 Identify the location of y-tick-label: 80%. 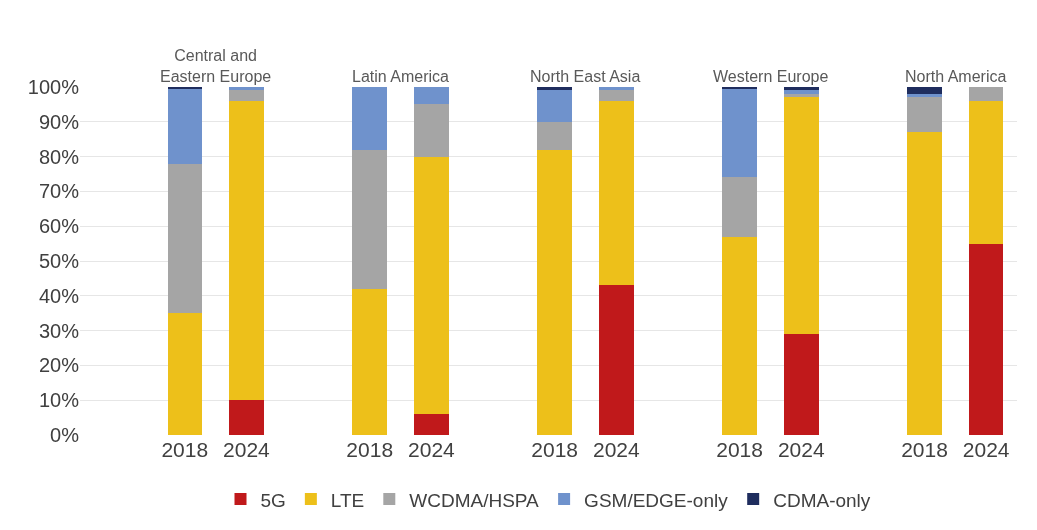
(59, 156).